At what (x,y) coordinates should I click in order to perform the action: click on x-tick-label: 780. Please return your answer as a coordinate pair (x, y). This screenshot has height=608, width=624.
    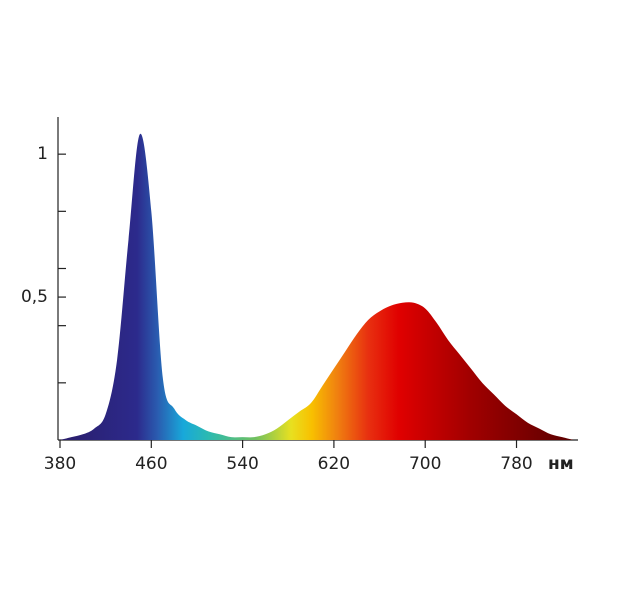
    Looking at the image, I should click on (516, 464).